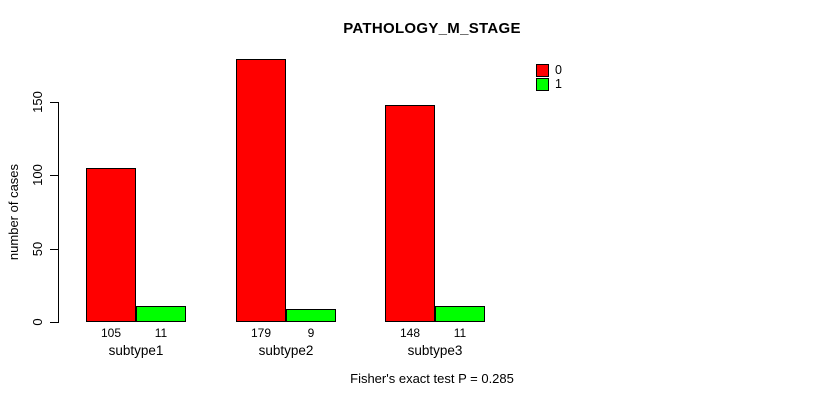 This screenshot has height=400, width=840. I want to click on category-label: subtype3, so click(435, 350).